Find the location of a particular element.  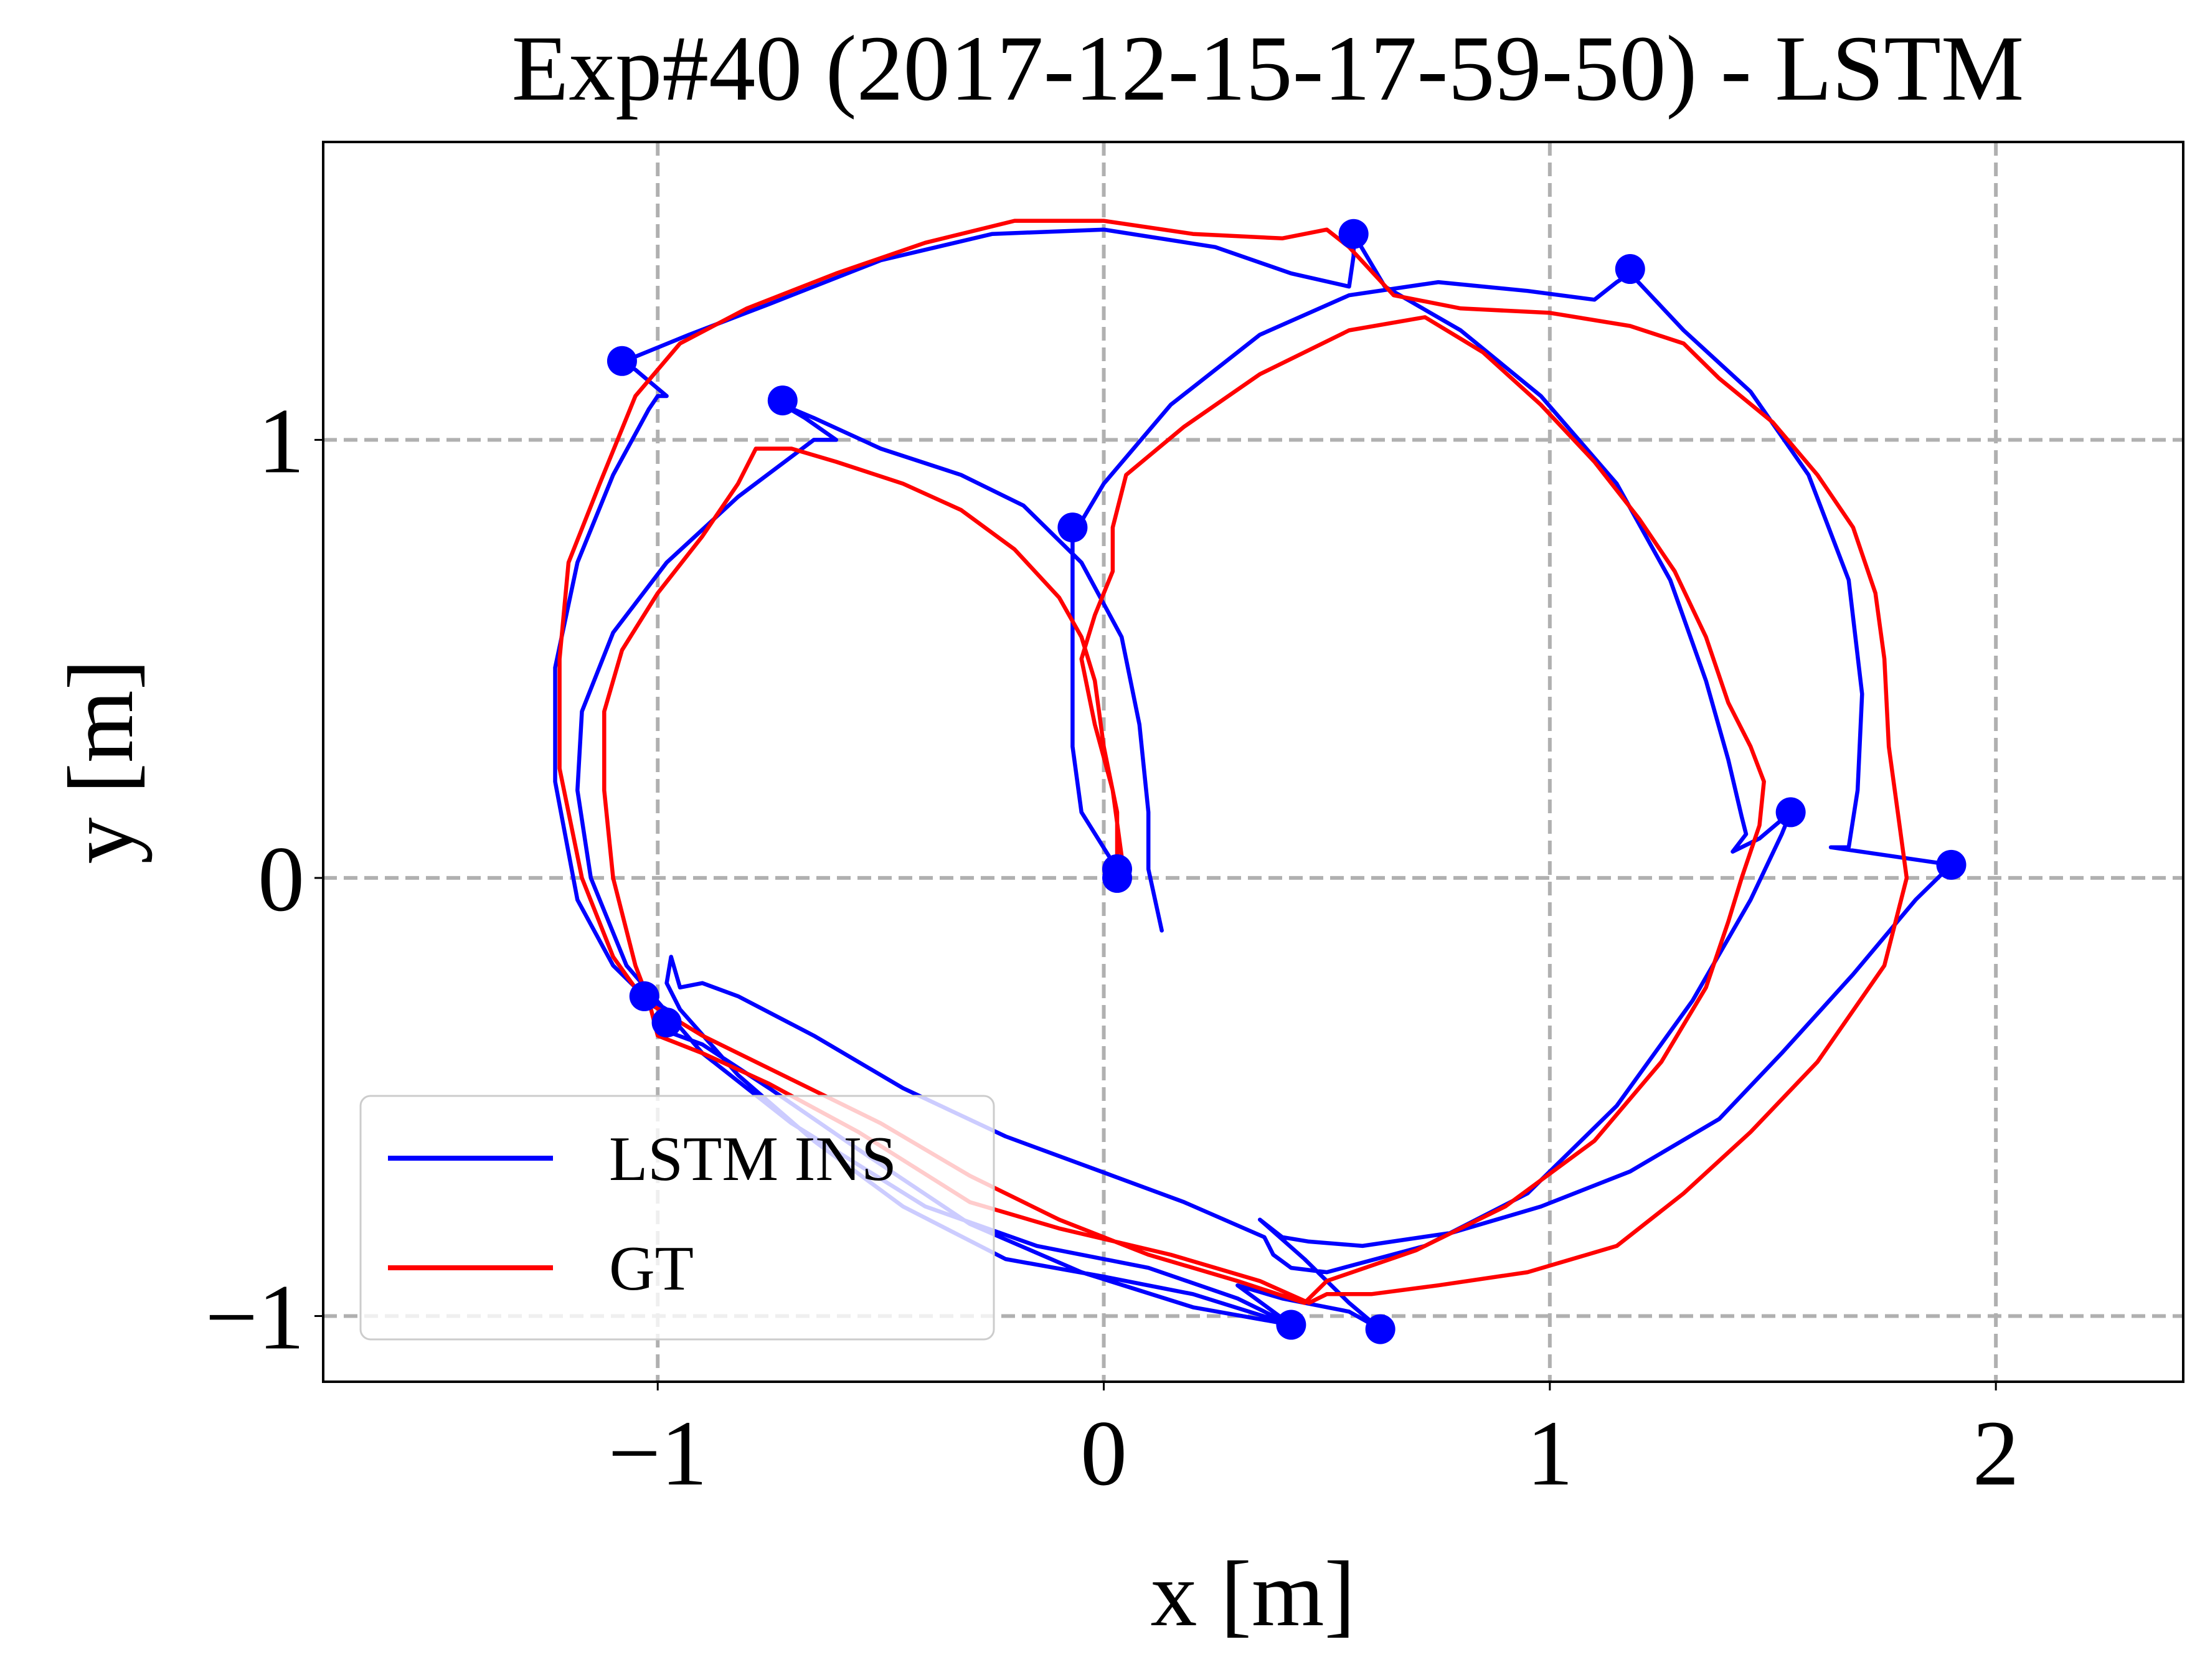

y-axis-label: y [m] is located at coordinates (101, 761).